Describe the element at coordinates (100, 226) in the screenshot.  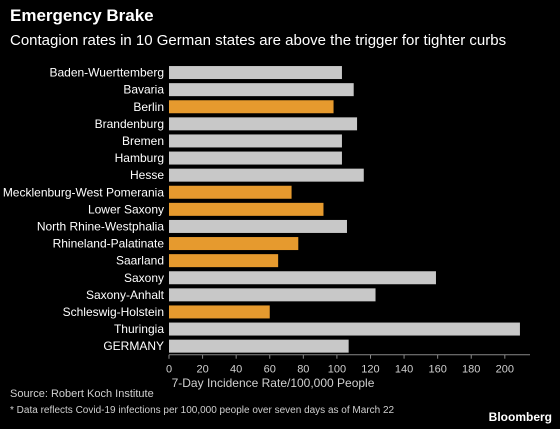
I see `category-label: North Rhine-Westphalia` at that location.